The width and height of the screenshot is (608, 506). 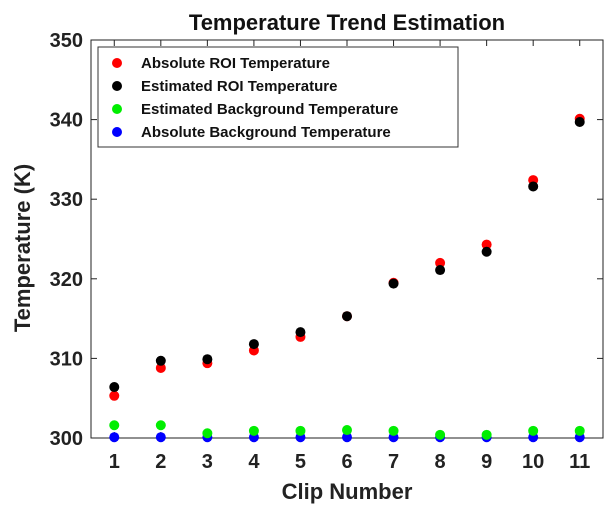 What do you see at coordinates (254, 462) in the screenshot?
I see `x-tick-label: 4` at bounding box center [254, 462].